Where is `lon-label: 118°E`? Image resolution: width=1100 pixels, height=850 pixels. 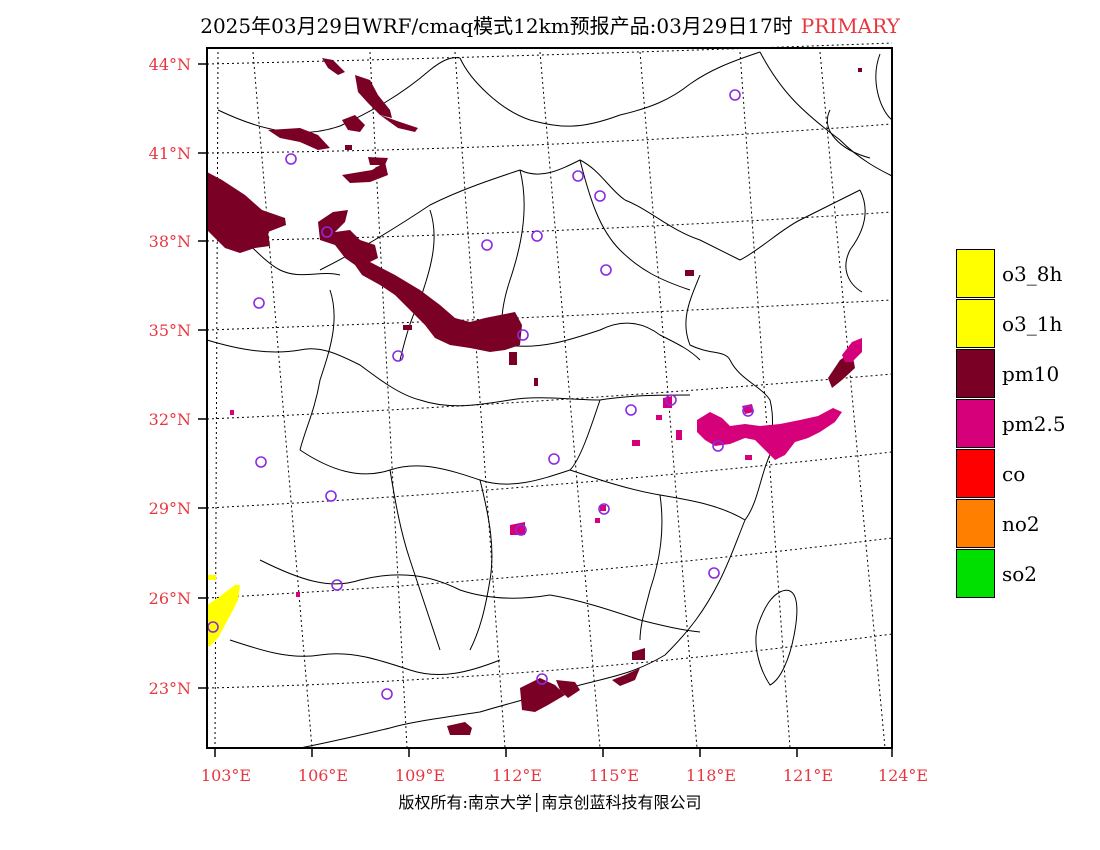 lon-label: 118°E is located at coordinates (711, 775).